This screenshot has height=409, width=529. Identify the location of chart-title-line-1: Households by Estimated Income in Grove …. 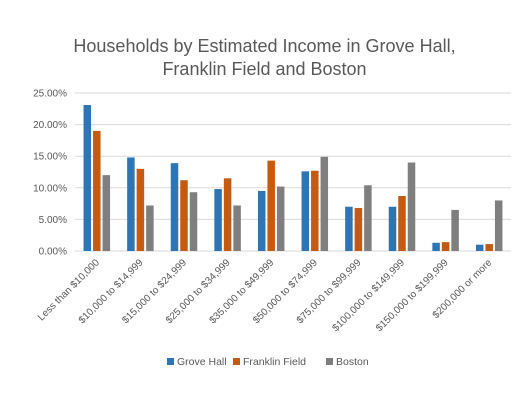
(264, 46).